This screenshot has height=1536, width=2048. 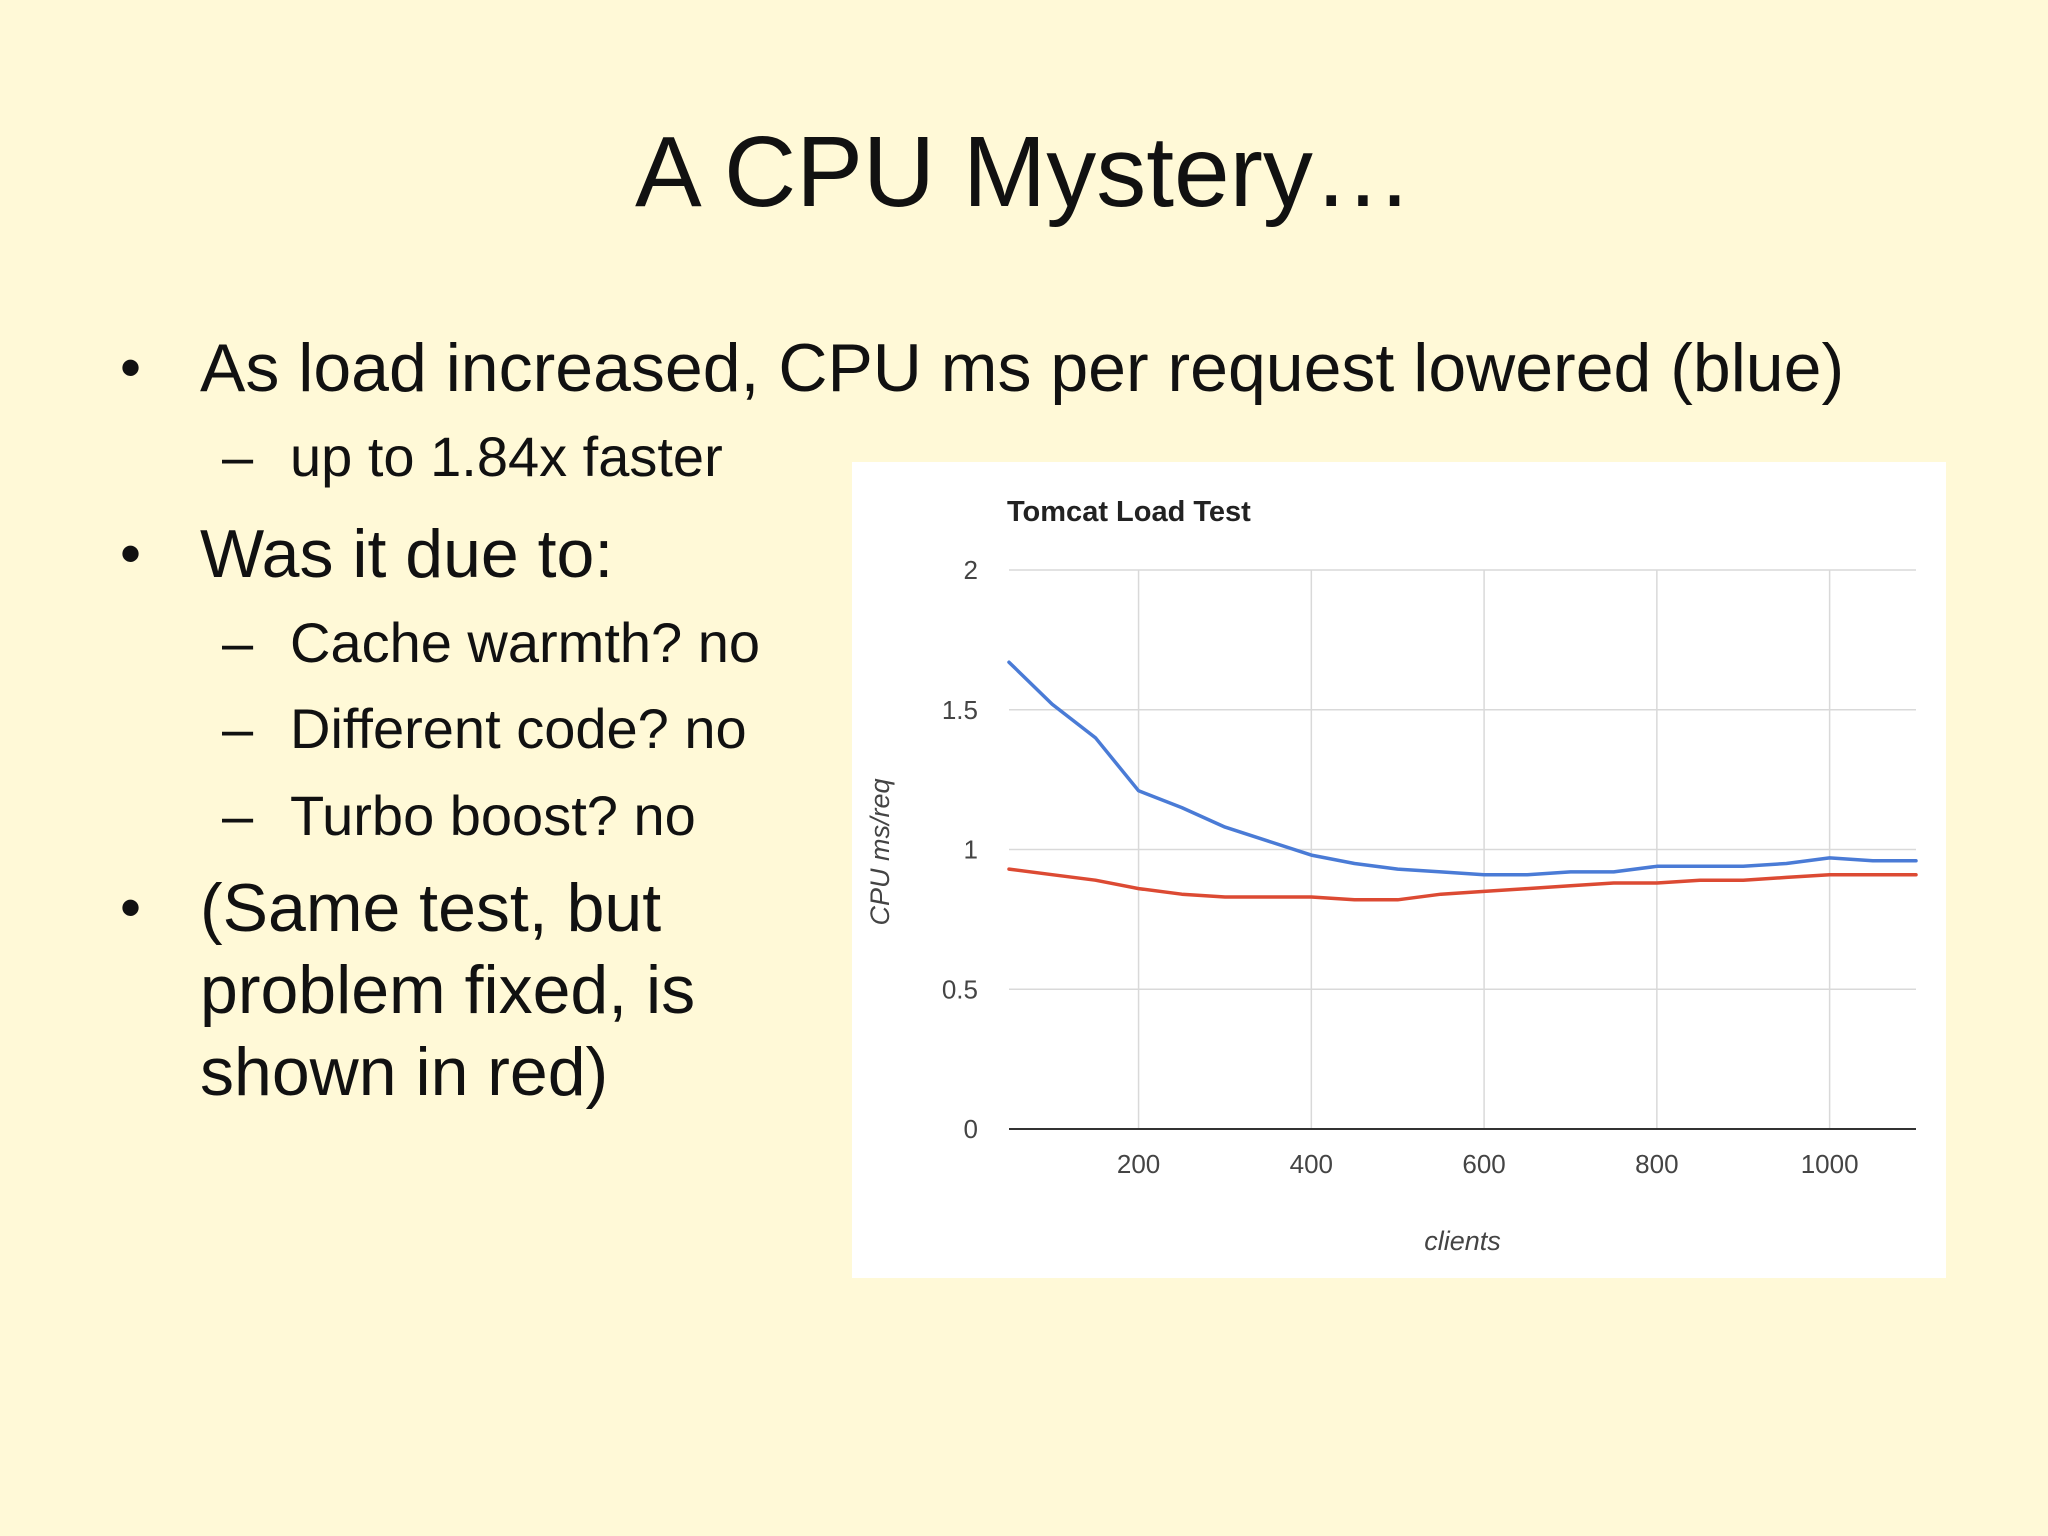 What do you see at coordinates (960, 989) in the screenshot?
I see `y-tick-label: 0.5` at bounding box center [960, 989].